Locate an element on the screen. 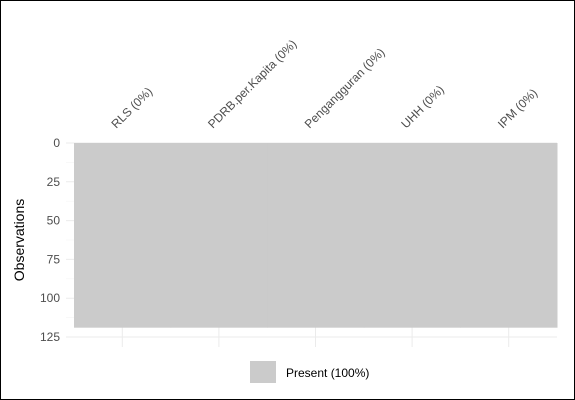 Image resolution: width=575 pixels, height=400 pixels. column-label: Pengangguran (0%) is located at coordinates (345, 88).